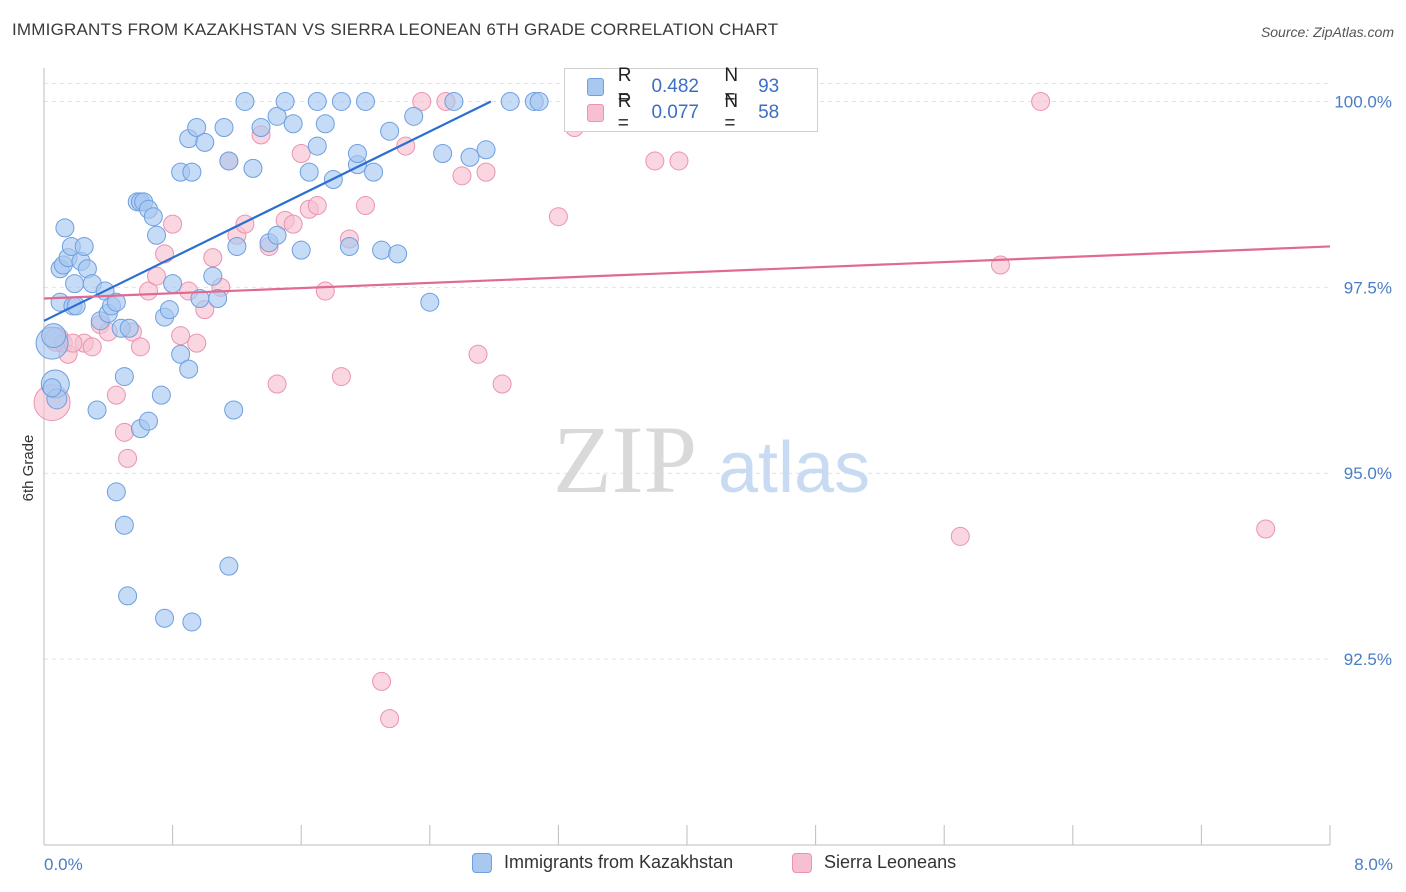  Describe the element at coordinates (624, 112) in the screenshot. I see `legend-r-label: R =` at that location.